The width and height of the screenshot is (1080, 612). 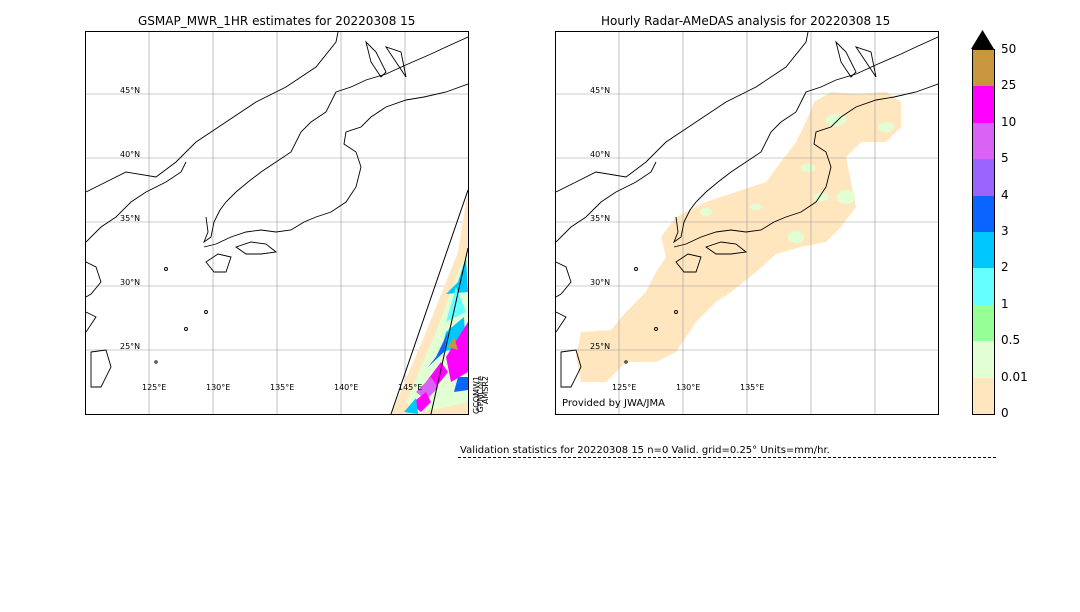 I want to click on colorbar-extend-arrow, so click(x=982, y=39).